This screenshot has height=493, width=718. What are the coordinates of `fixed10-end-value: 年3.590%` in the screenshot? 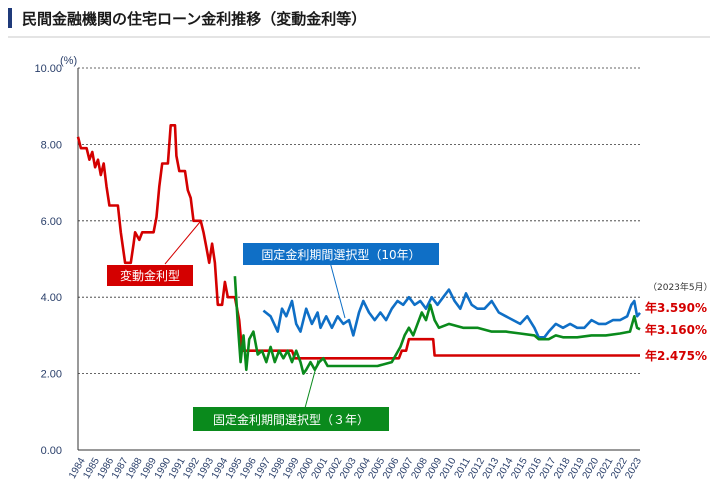 It's located at (676, 307).